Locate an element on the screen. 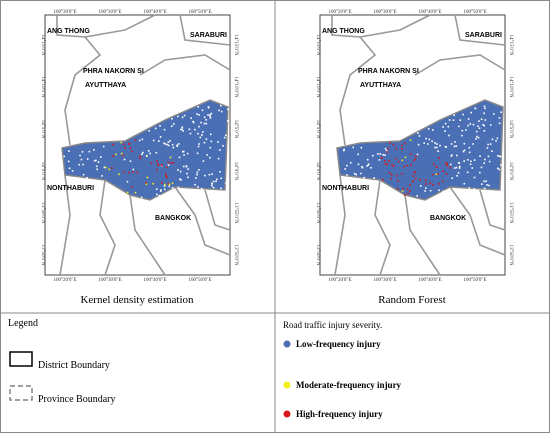 This screenshot has width=550, height=433. place-label: AYUTTHAYA is located at coordinates (105, 85).